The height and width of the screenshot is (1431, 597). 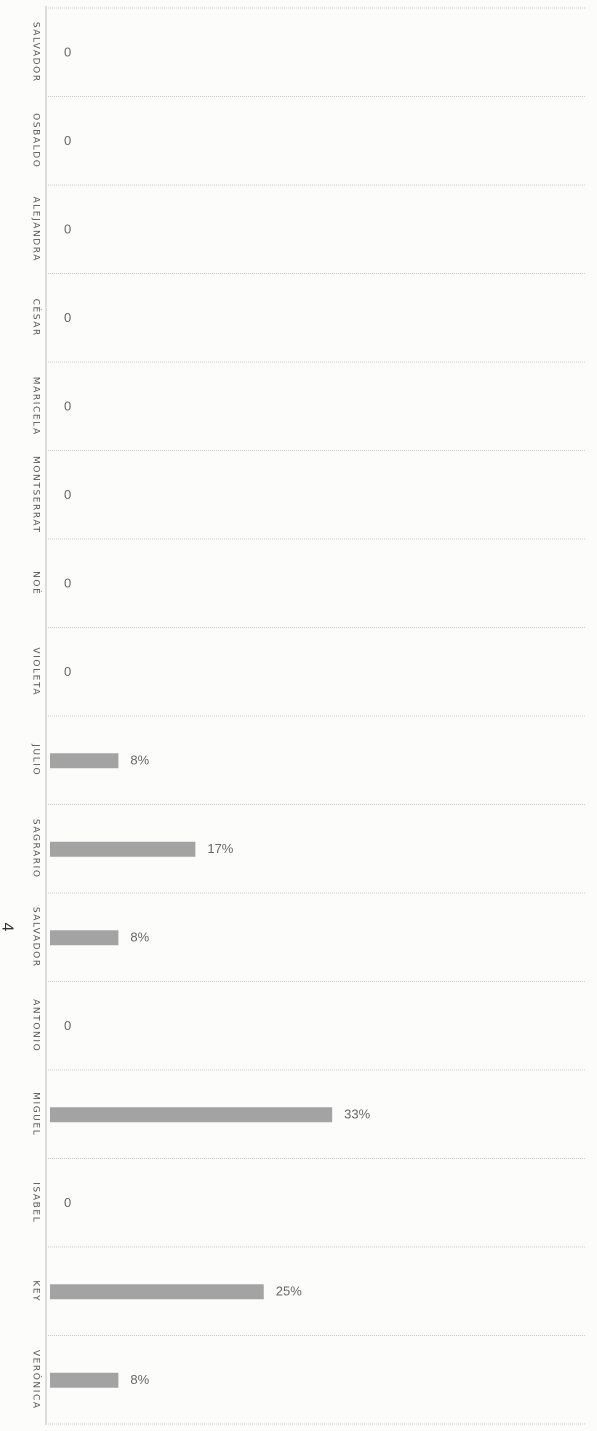 I want to click on category-label: MIGUEL, so click(x=36, y=1114).